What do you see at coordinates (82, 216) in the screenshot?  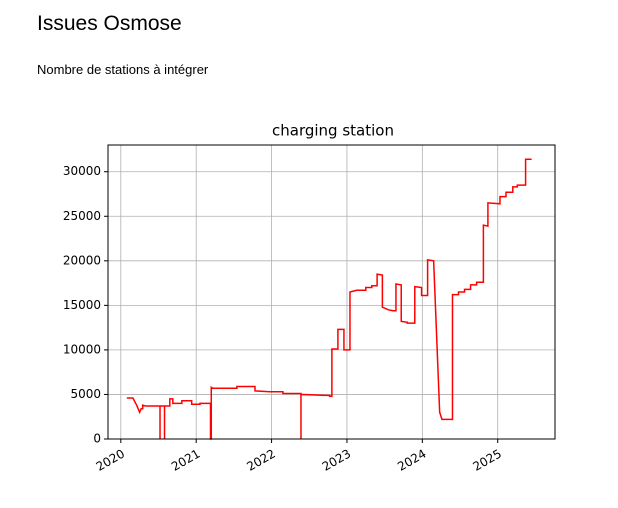 I see `y-tick-label: 25000` at bounding box center [82, 216].